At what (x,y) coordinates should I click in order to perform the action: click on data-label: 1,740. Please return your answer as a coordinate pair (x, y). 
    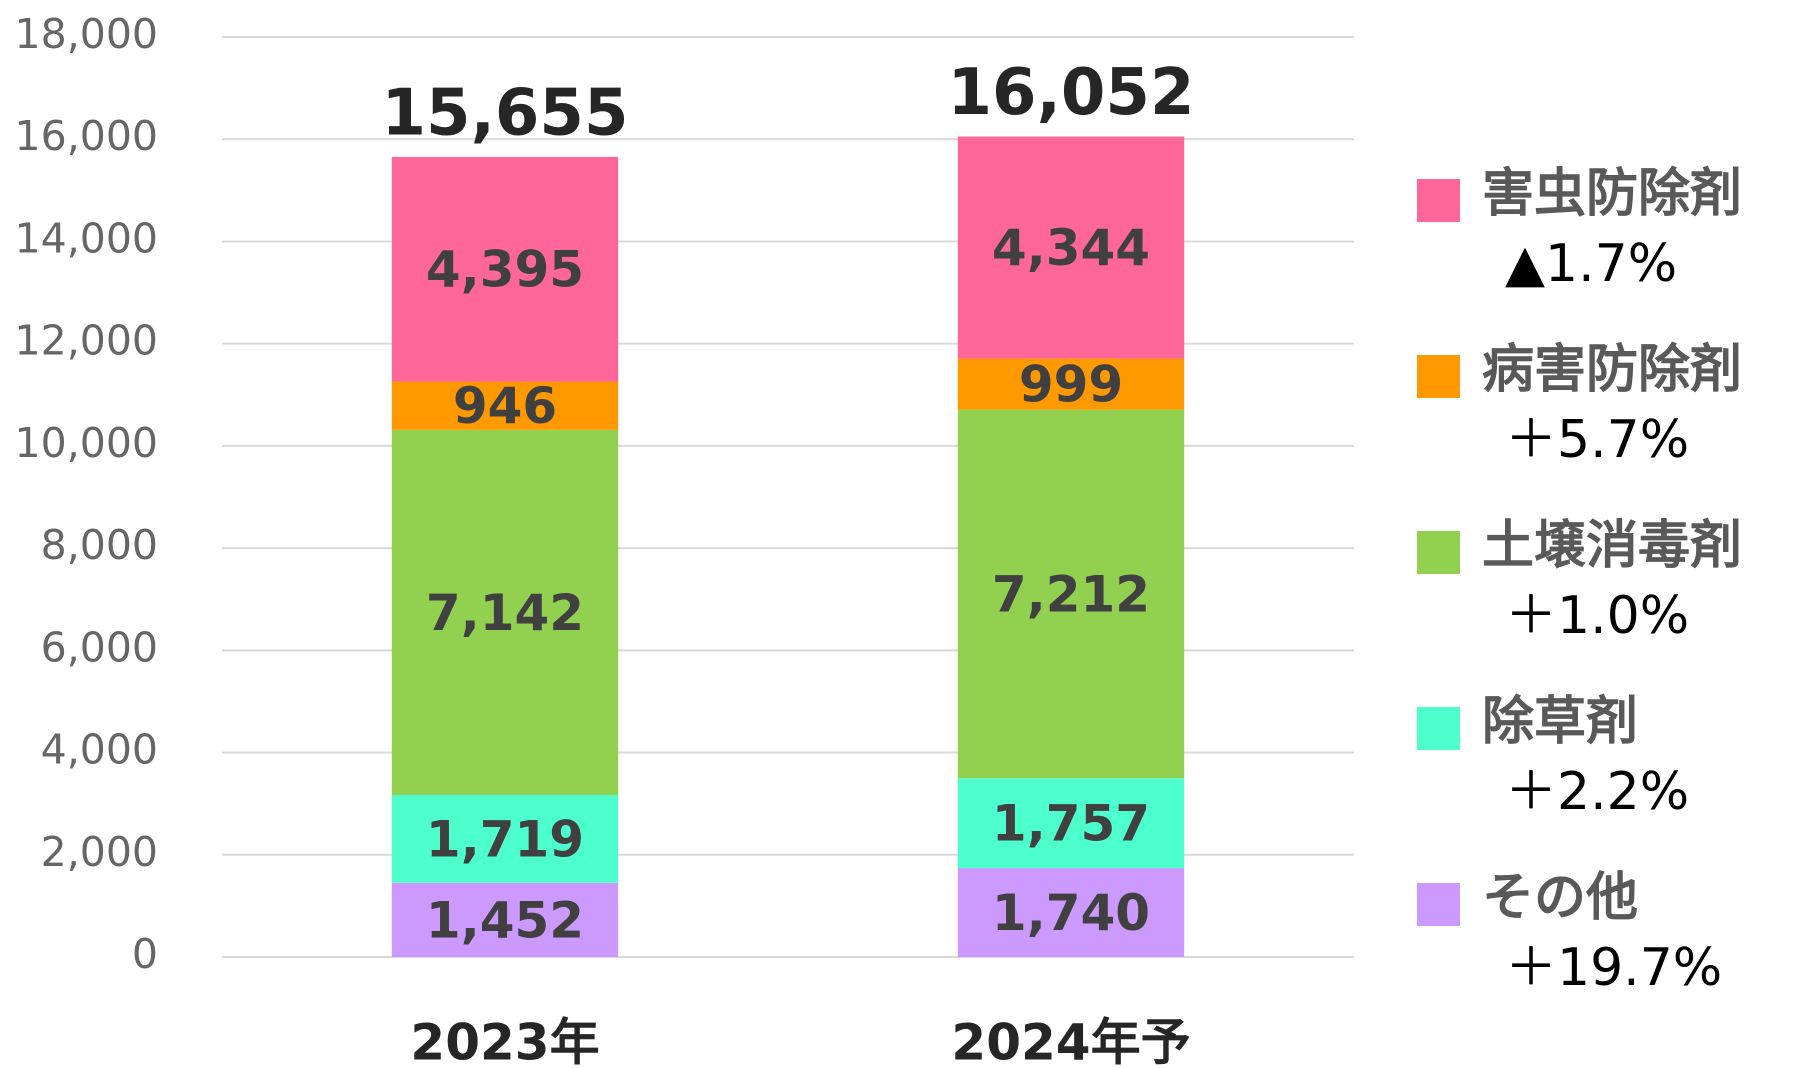
    Looking at the image, I should click on (1071, 913).